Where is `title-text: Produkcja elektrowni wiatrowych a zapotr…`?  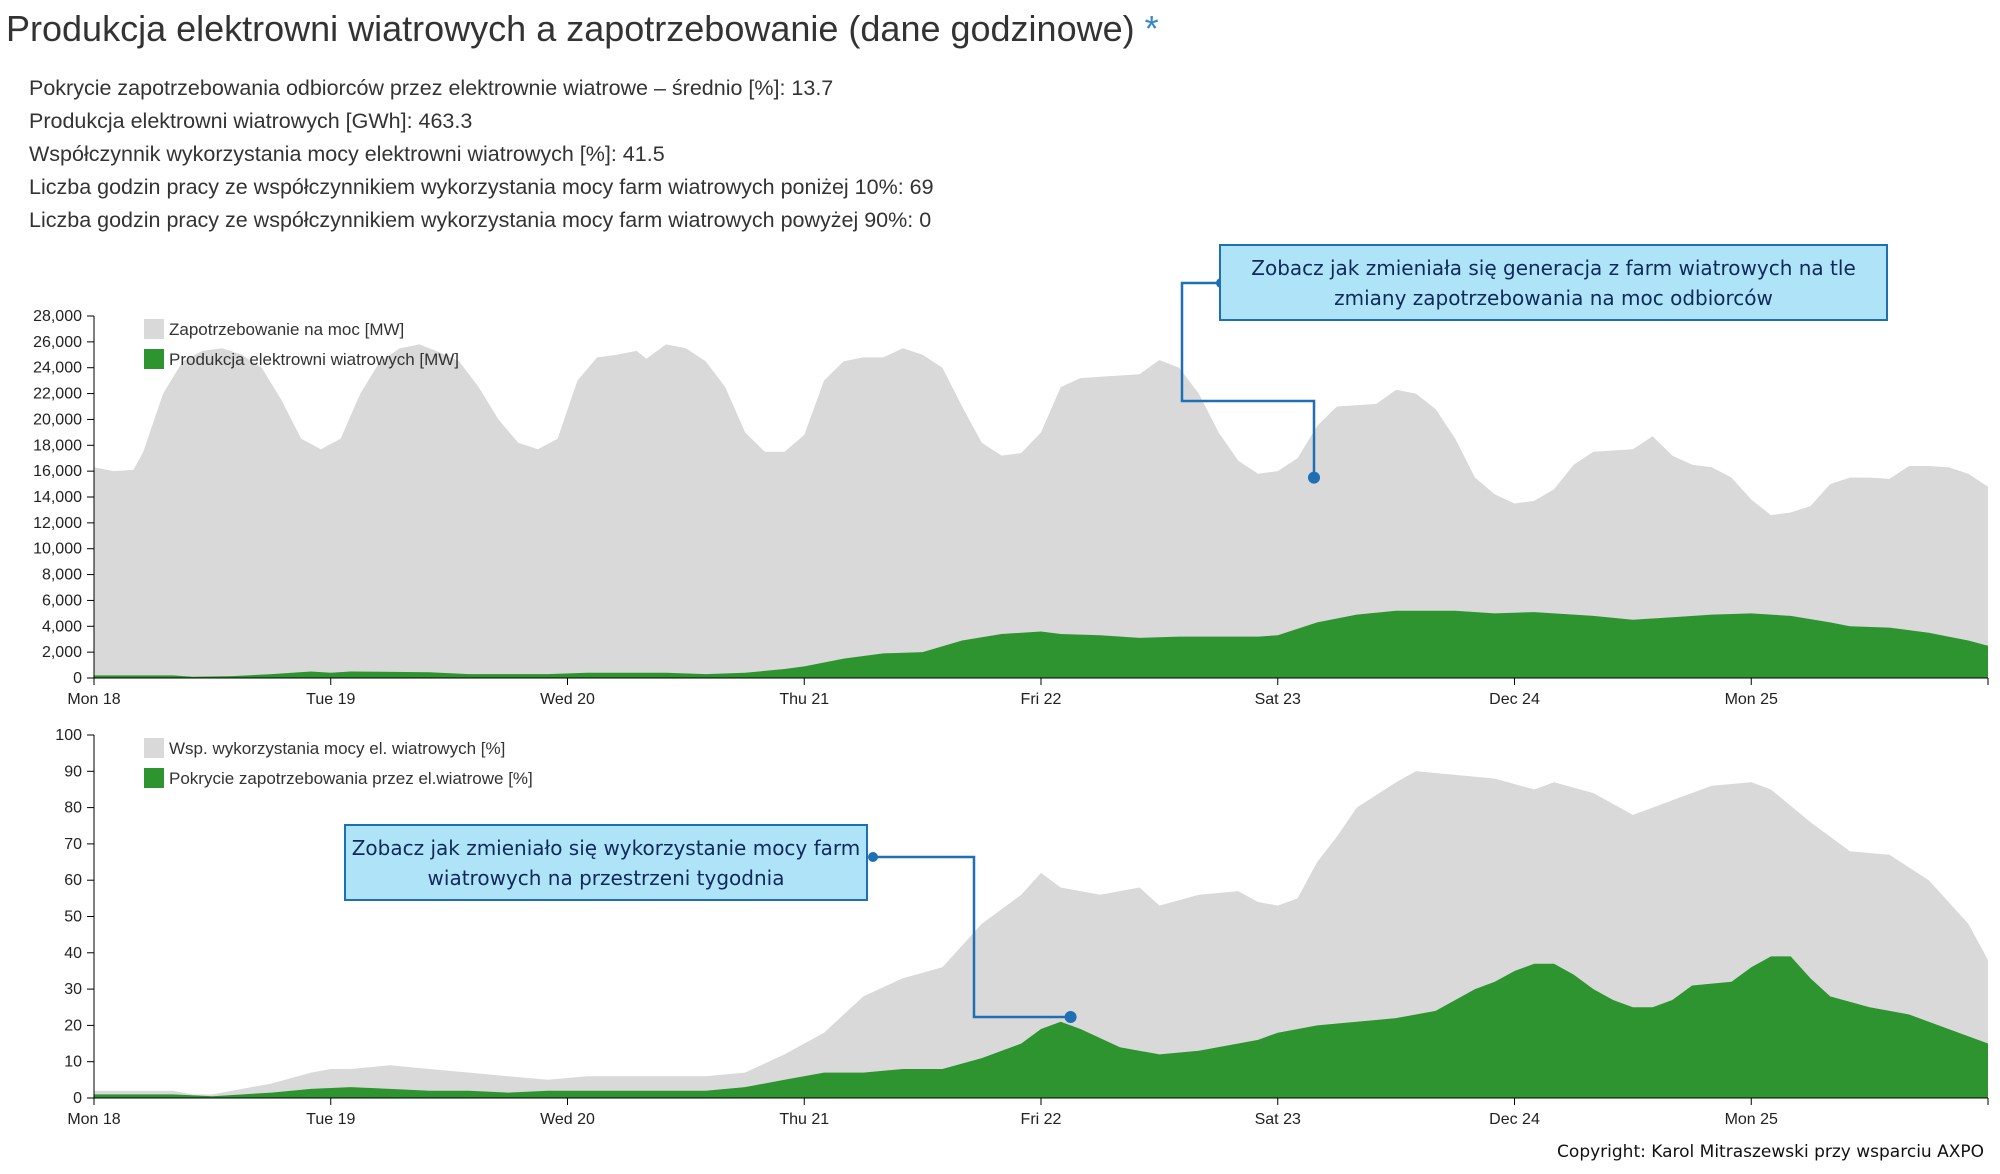 title-text: Produkcja elektrowni wiatrowych a zapotr… is located at coordinates (570, 28).